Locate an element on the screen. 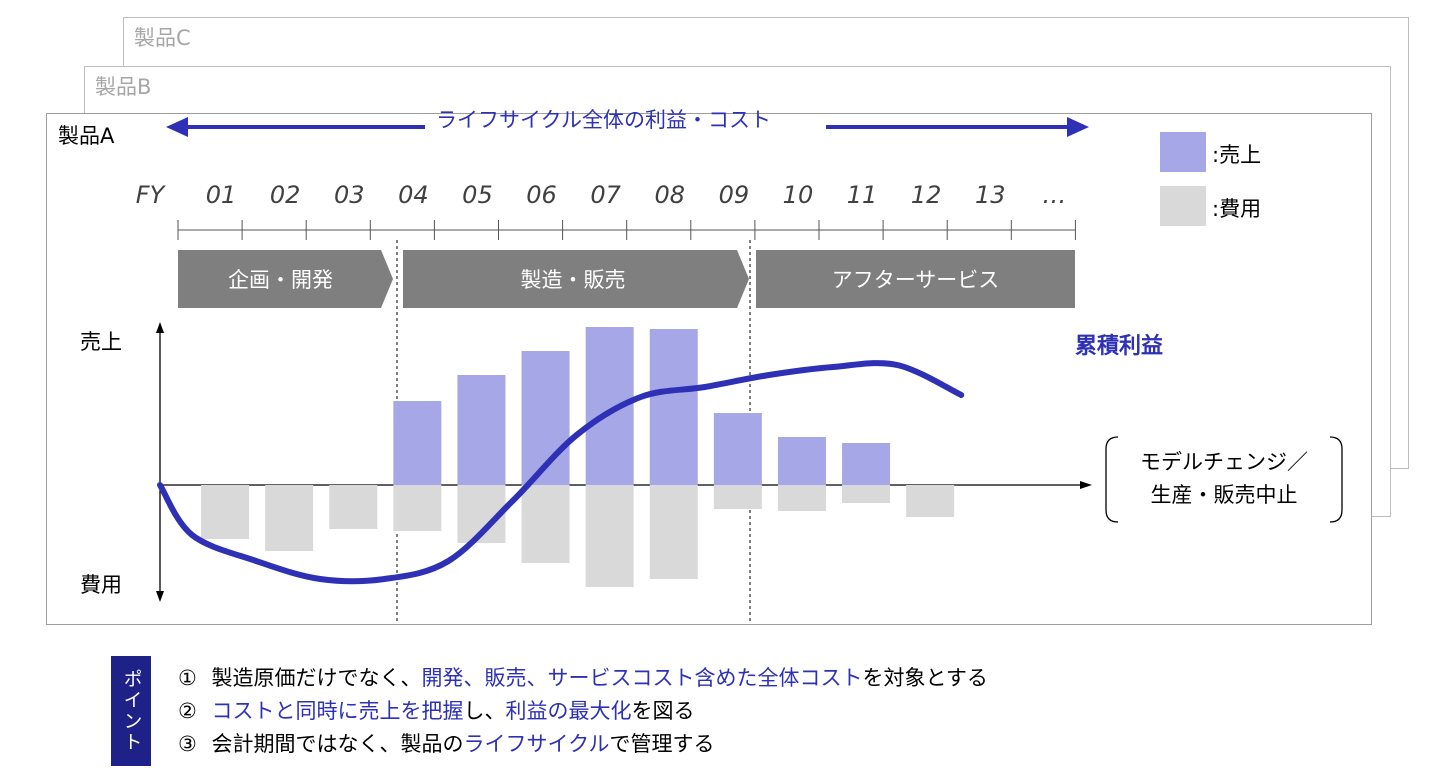 The width and height of the screenshot is (1450, 778). phase-label-aftersales: アフターサービス is located at coordinates (915, 280).